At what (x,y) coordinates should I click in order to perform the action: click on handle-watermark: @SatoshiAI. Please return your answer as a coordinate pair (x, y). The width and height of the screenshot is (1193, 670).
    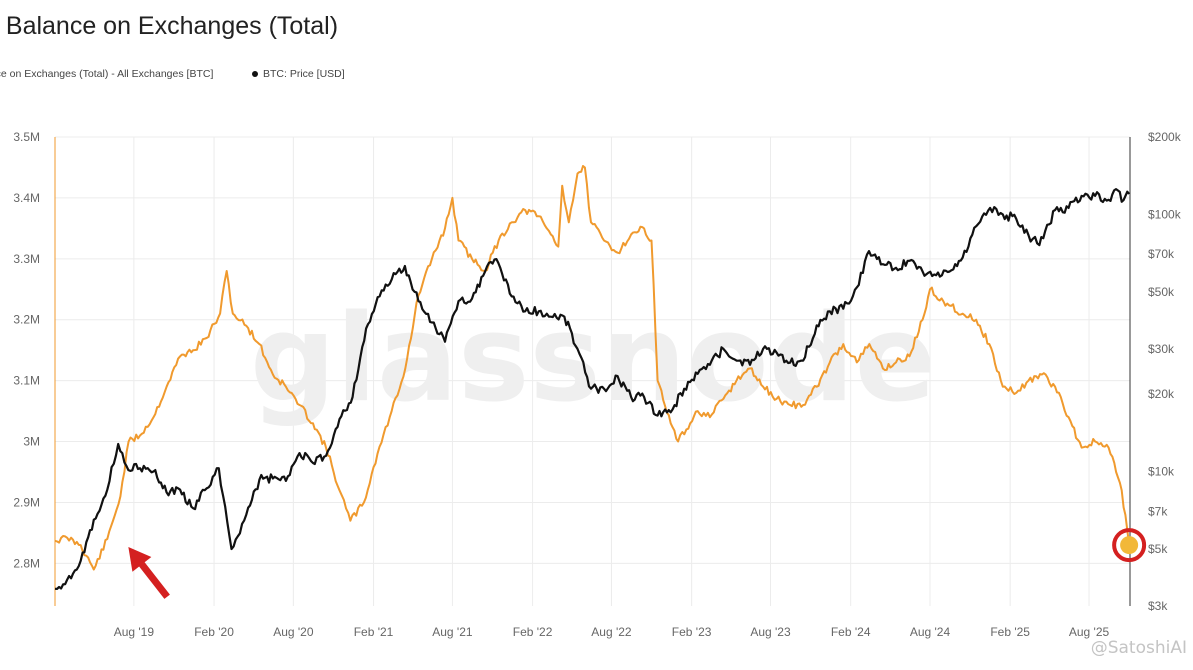
    Looking at the image, I should click on (1139, 648).